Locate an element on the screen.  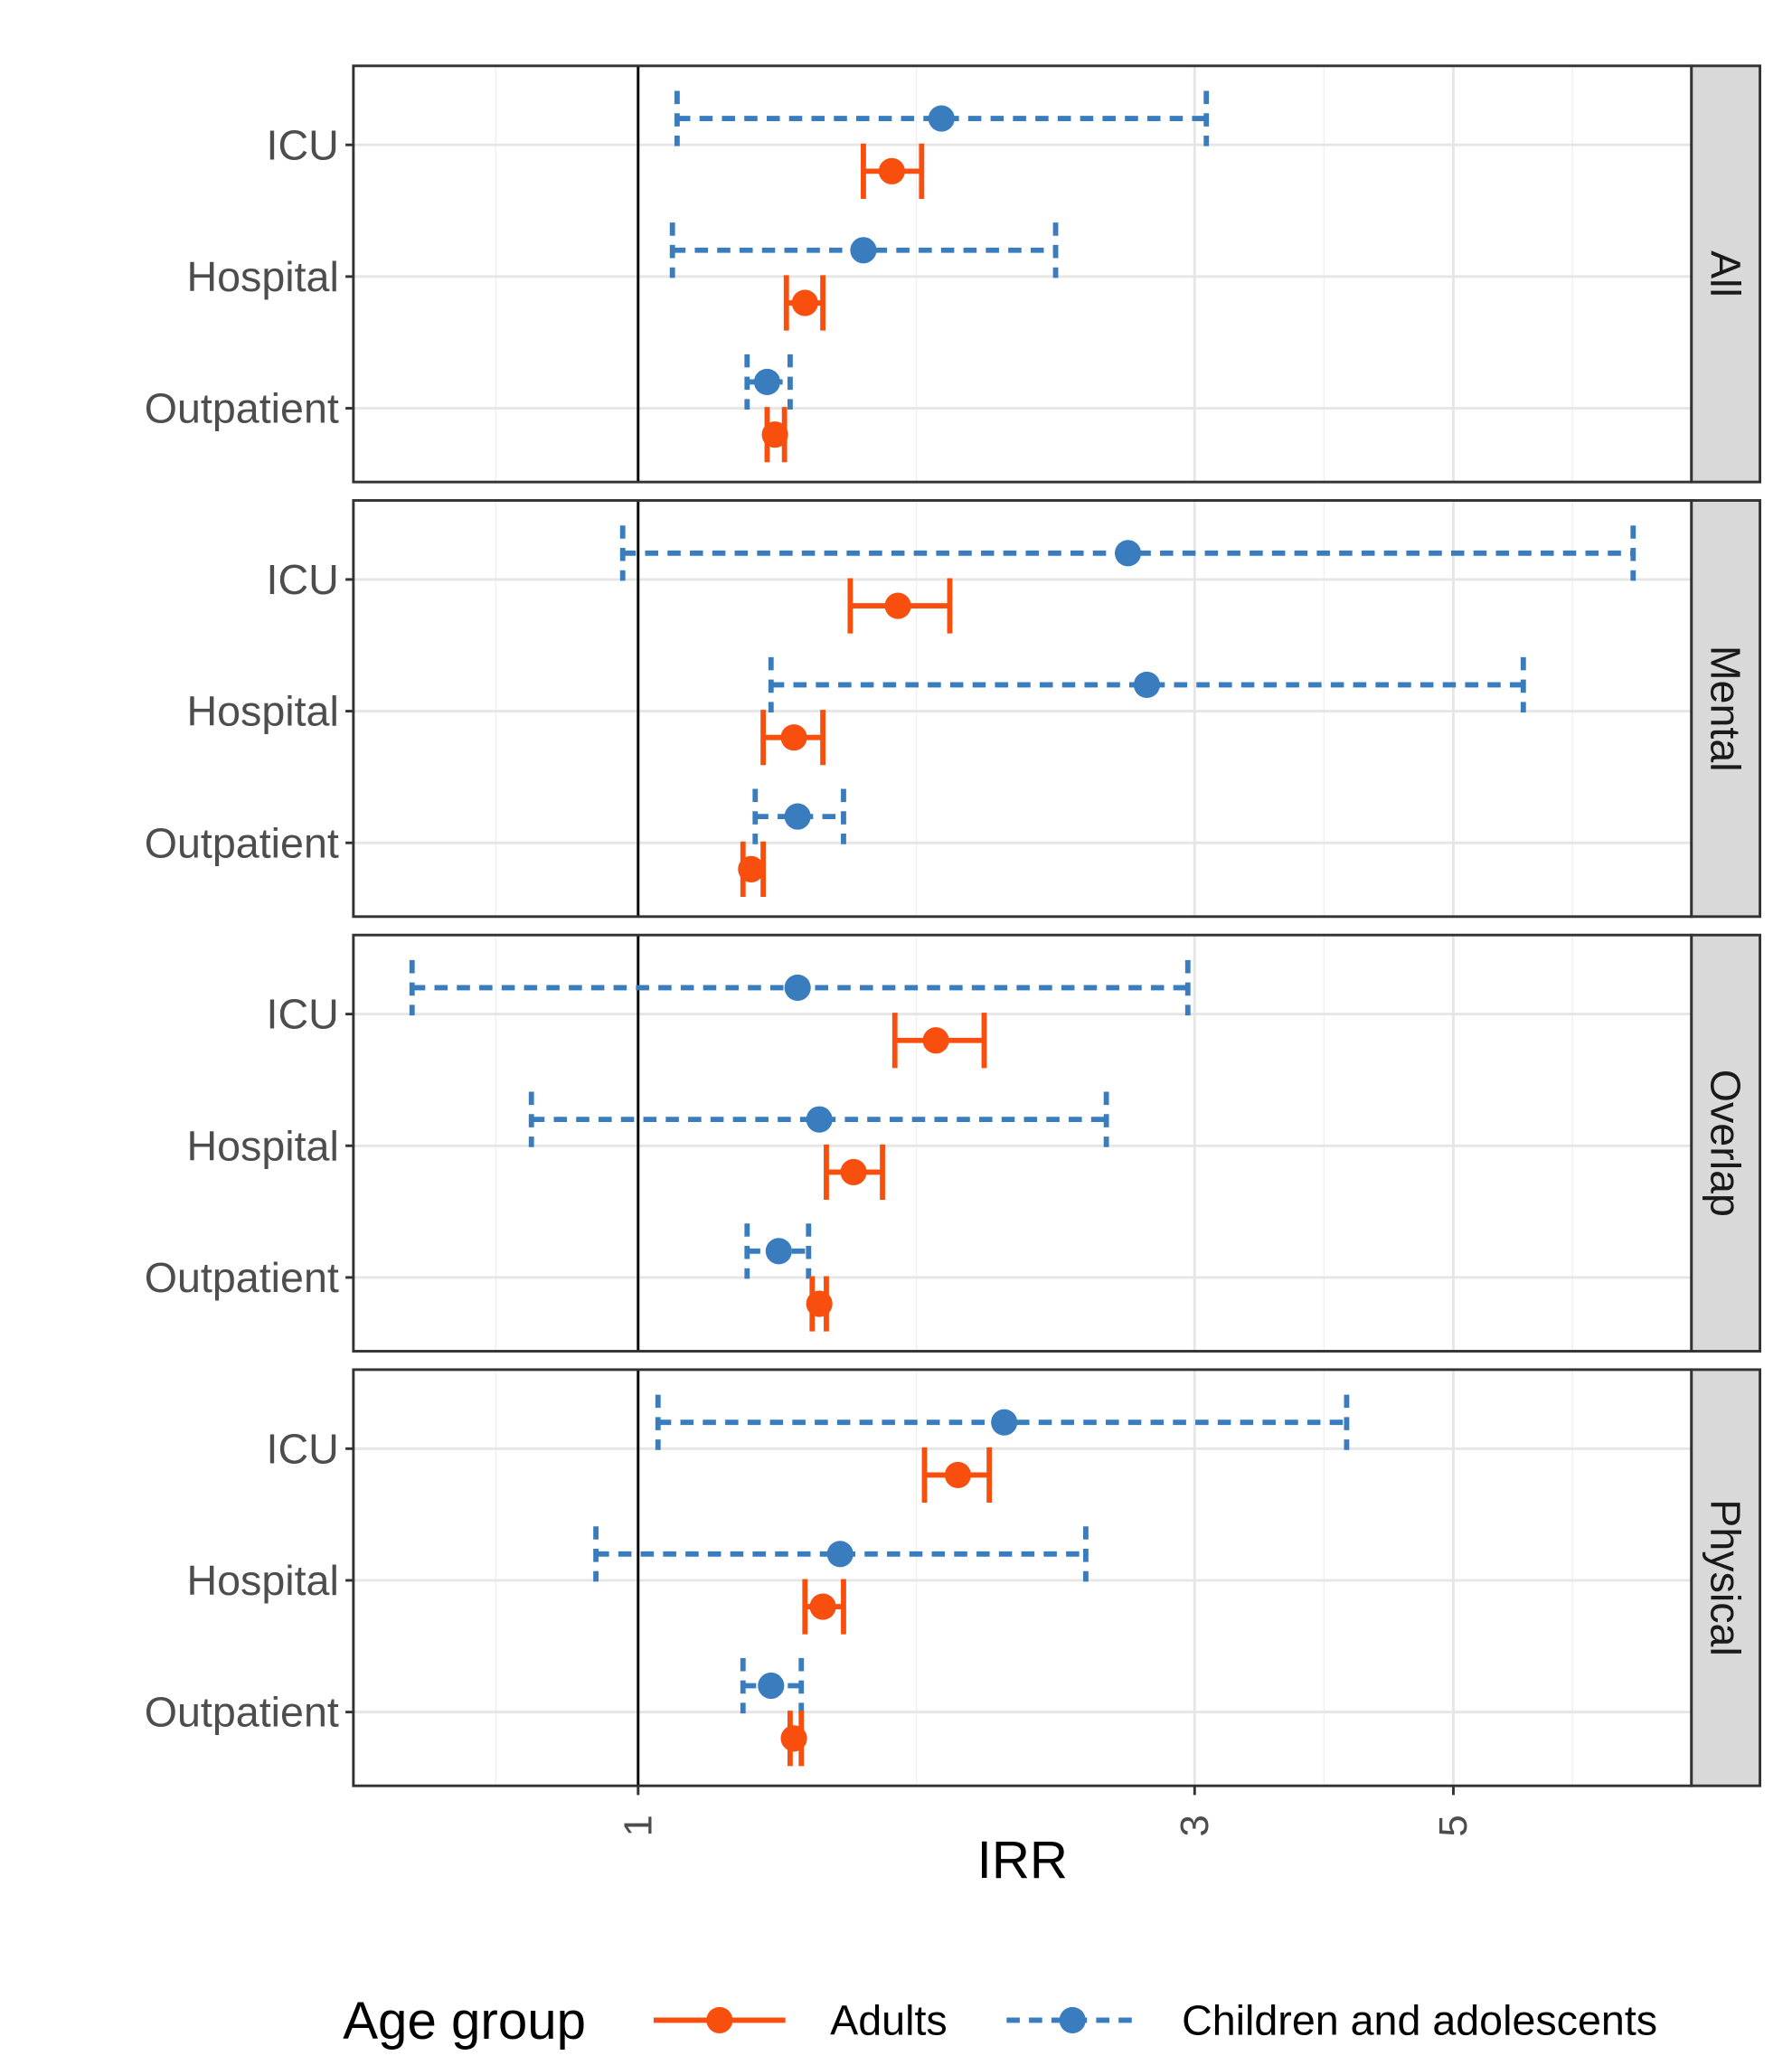
facet-strip-label: All is located at coordinates (1726, 273).